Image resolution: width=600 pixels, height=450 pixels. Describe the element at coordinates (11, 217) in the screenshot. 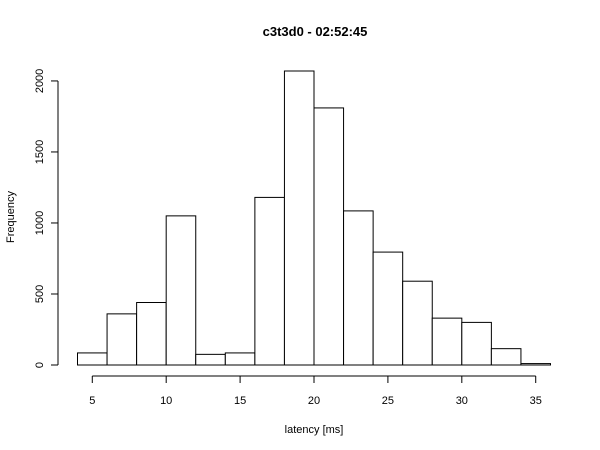

I see `y-axis-label: Frequency` at that location.